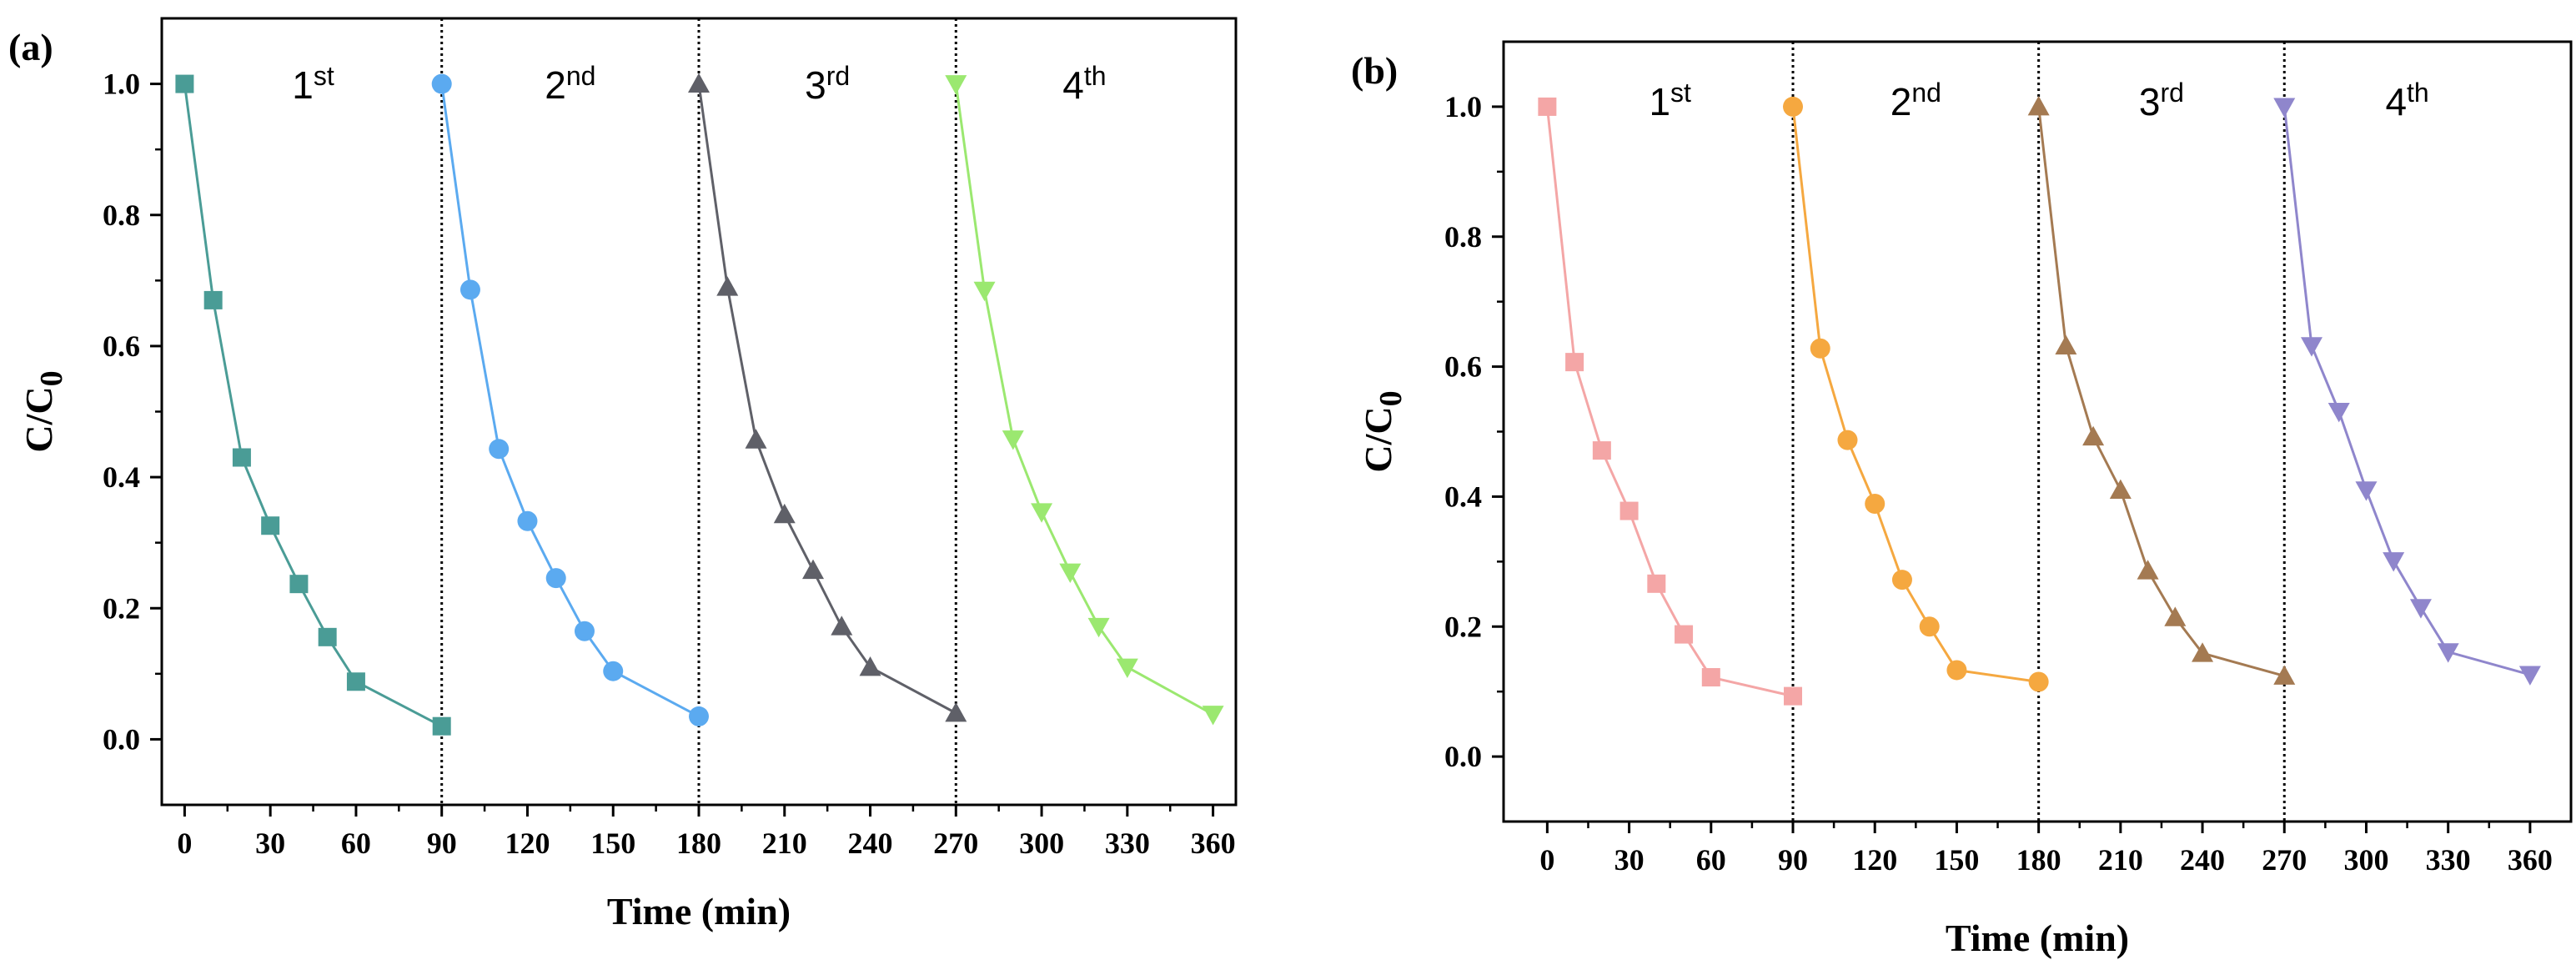 This screenshot has height=965, width=2576. I want to click on x-tick-label: 240, so click(2202, 860).